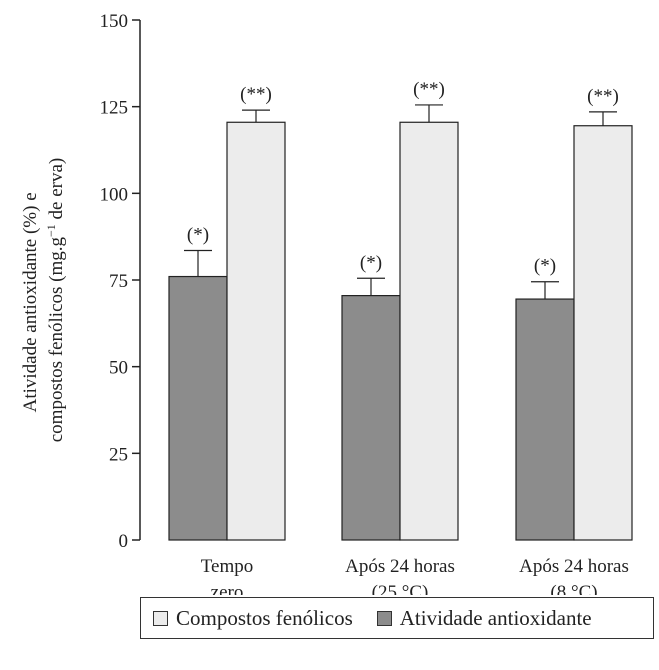  I want to click on legend-item-phenolics: Compostos fenólicos, so click(253, 618).